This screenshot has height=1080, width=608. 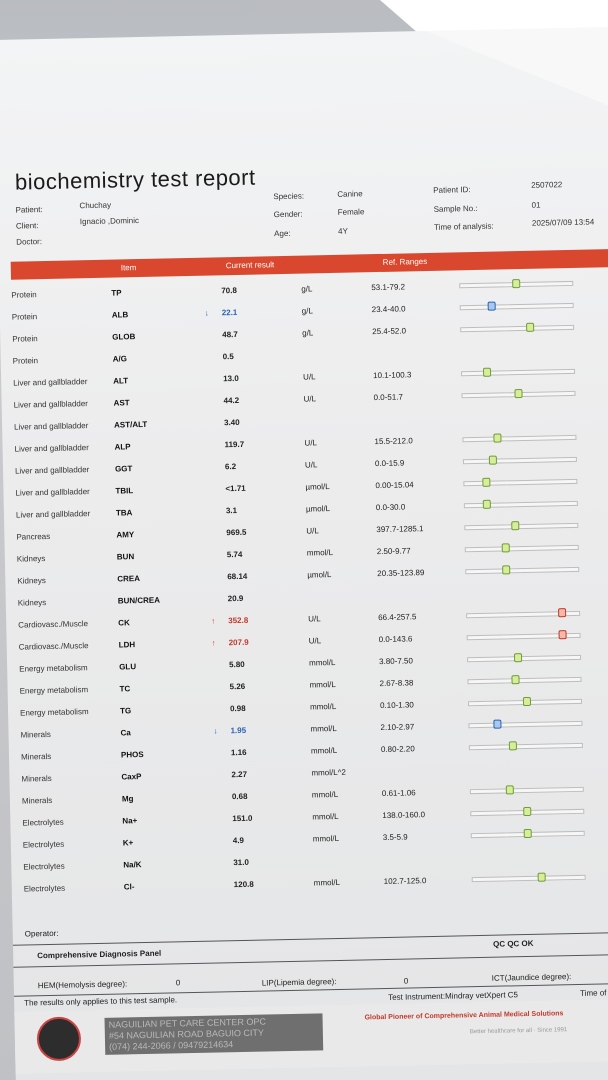 What do you see at coordinates (513, 943) in the screenshot?
I see `qc-status: QC QC OK` at bounding box center [513, 943].